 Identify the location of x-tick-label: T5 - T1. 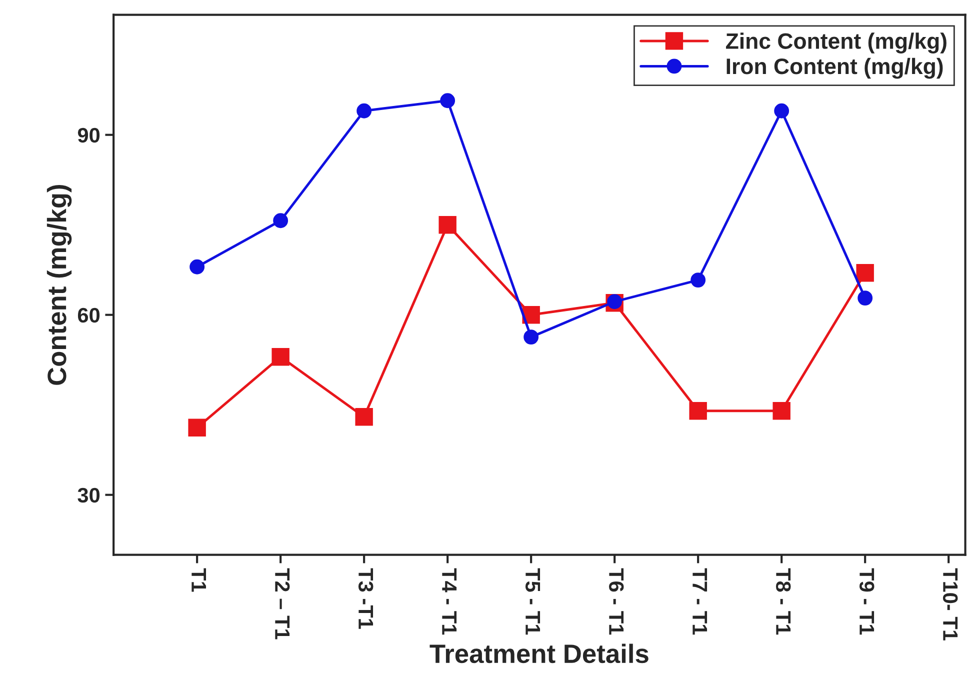
(532, 601).